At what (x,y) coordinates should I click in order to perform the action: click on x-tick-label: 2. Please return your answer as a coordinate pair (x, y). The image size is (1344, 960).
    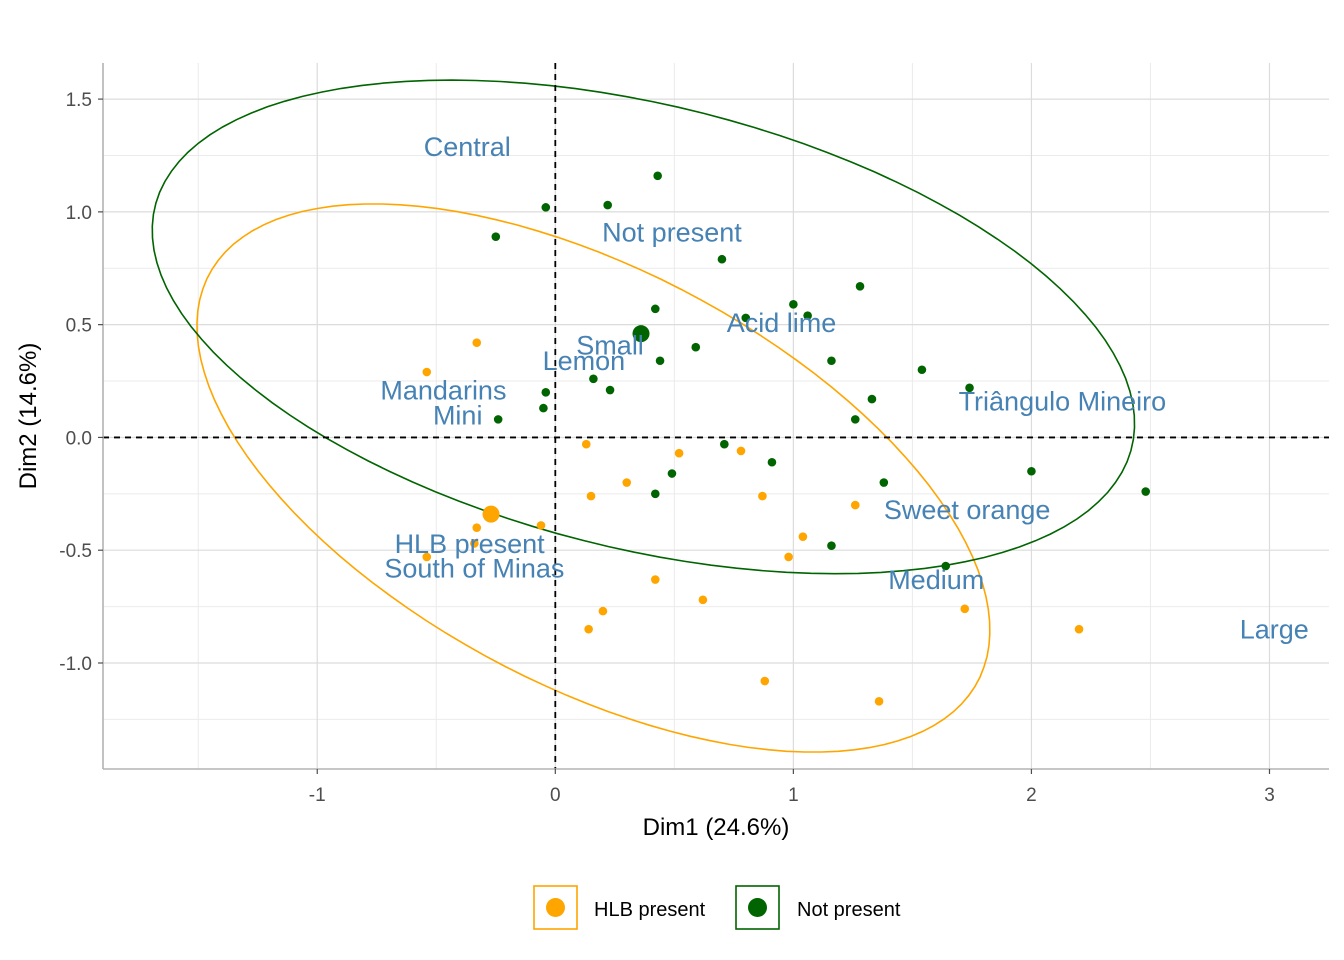
    Looking at the image, I should click on (1031, 795).